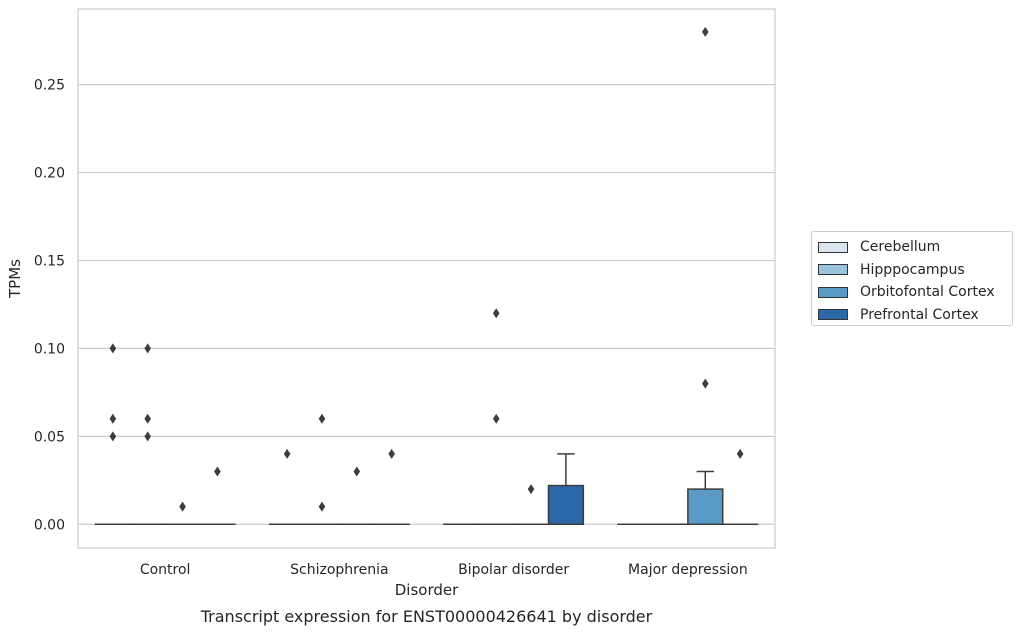  Describe the element at coordinates (427, 590) in the screenshot. I see `x-axis-title: Disorder` at that location.